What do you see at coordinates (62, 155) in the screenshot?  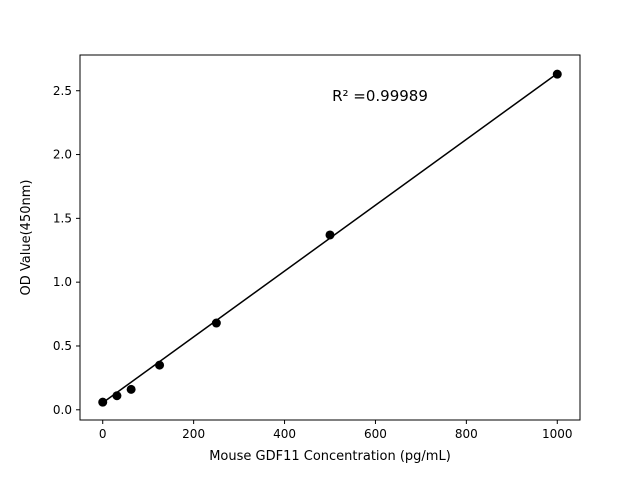 I see `y-tick-label: 2.0` at bounding box center [62, 155].